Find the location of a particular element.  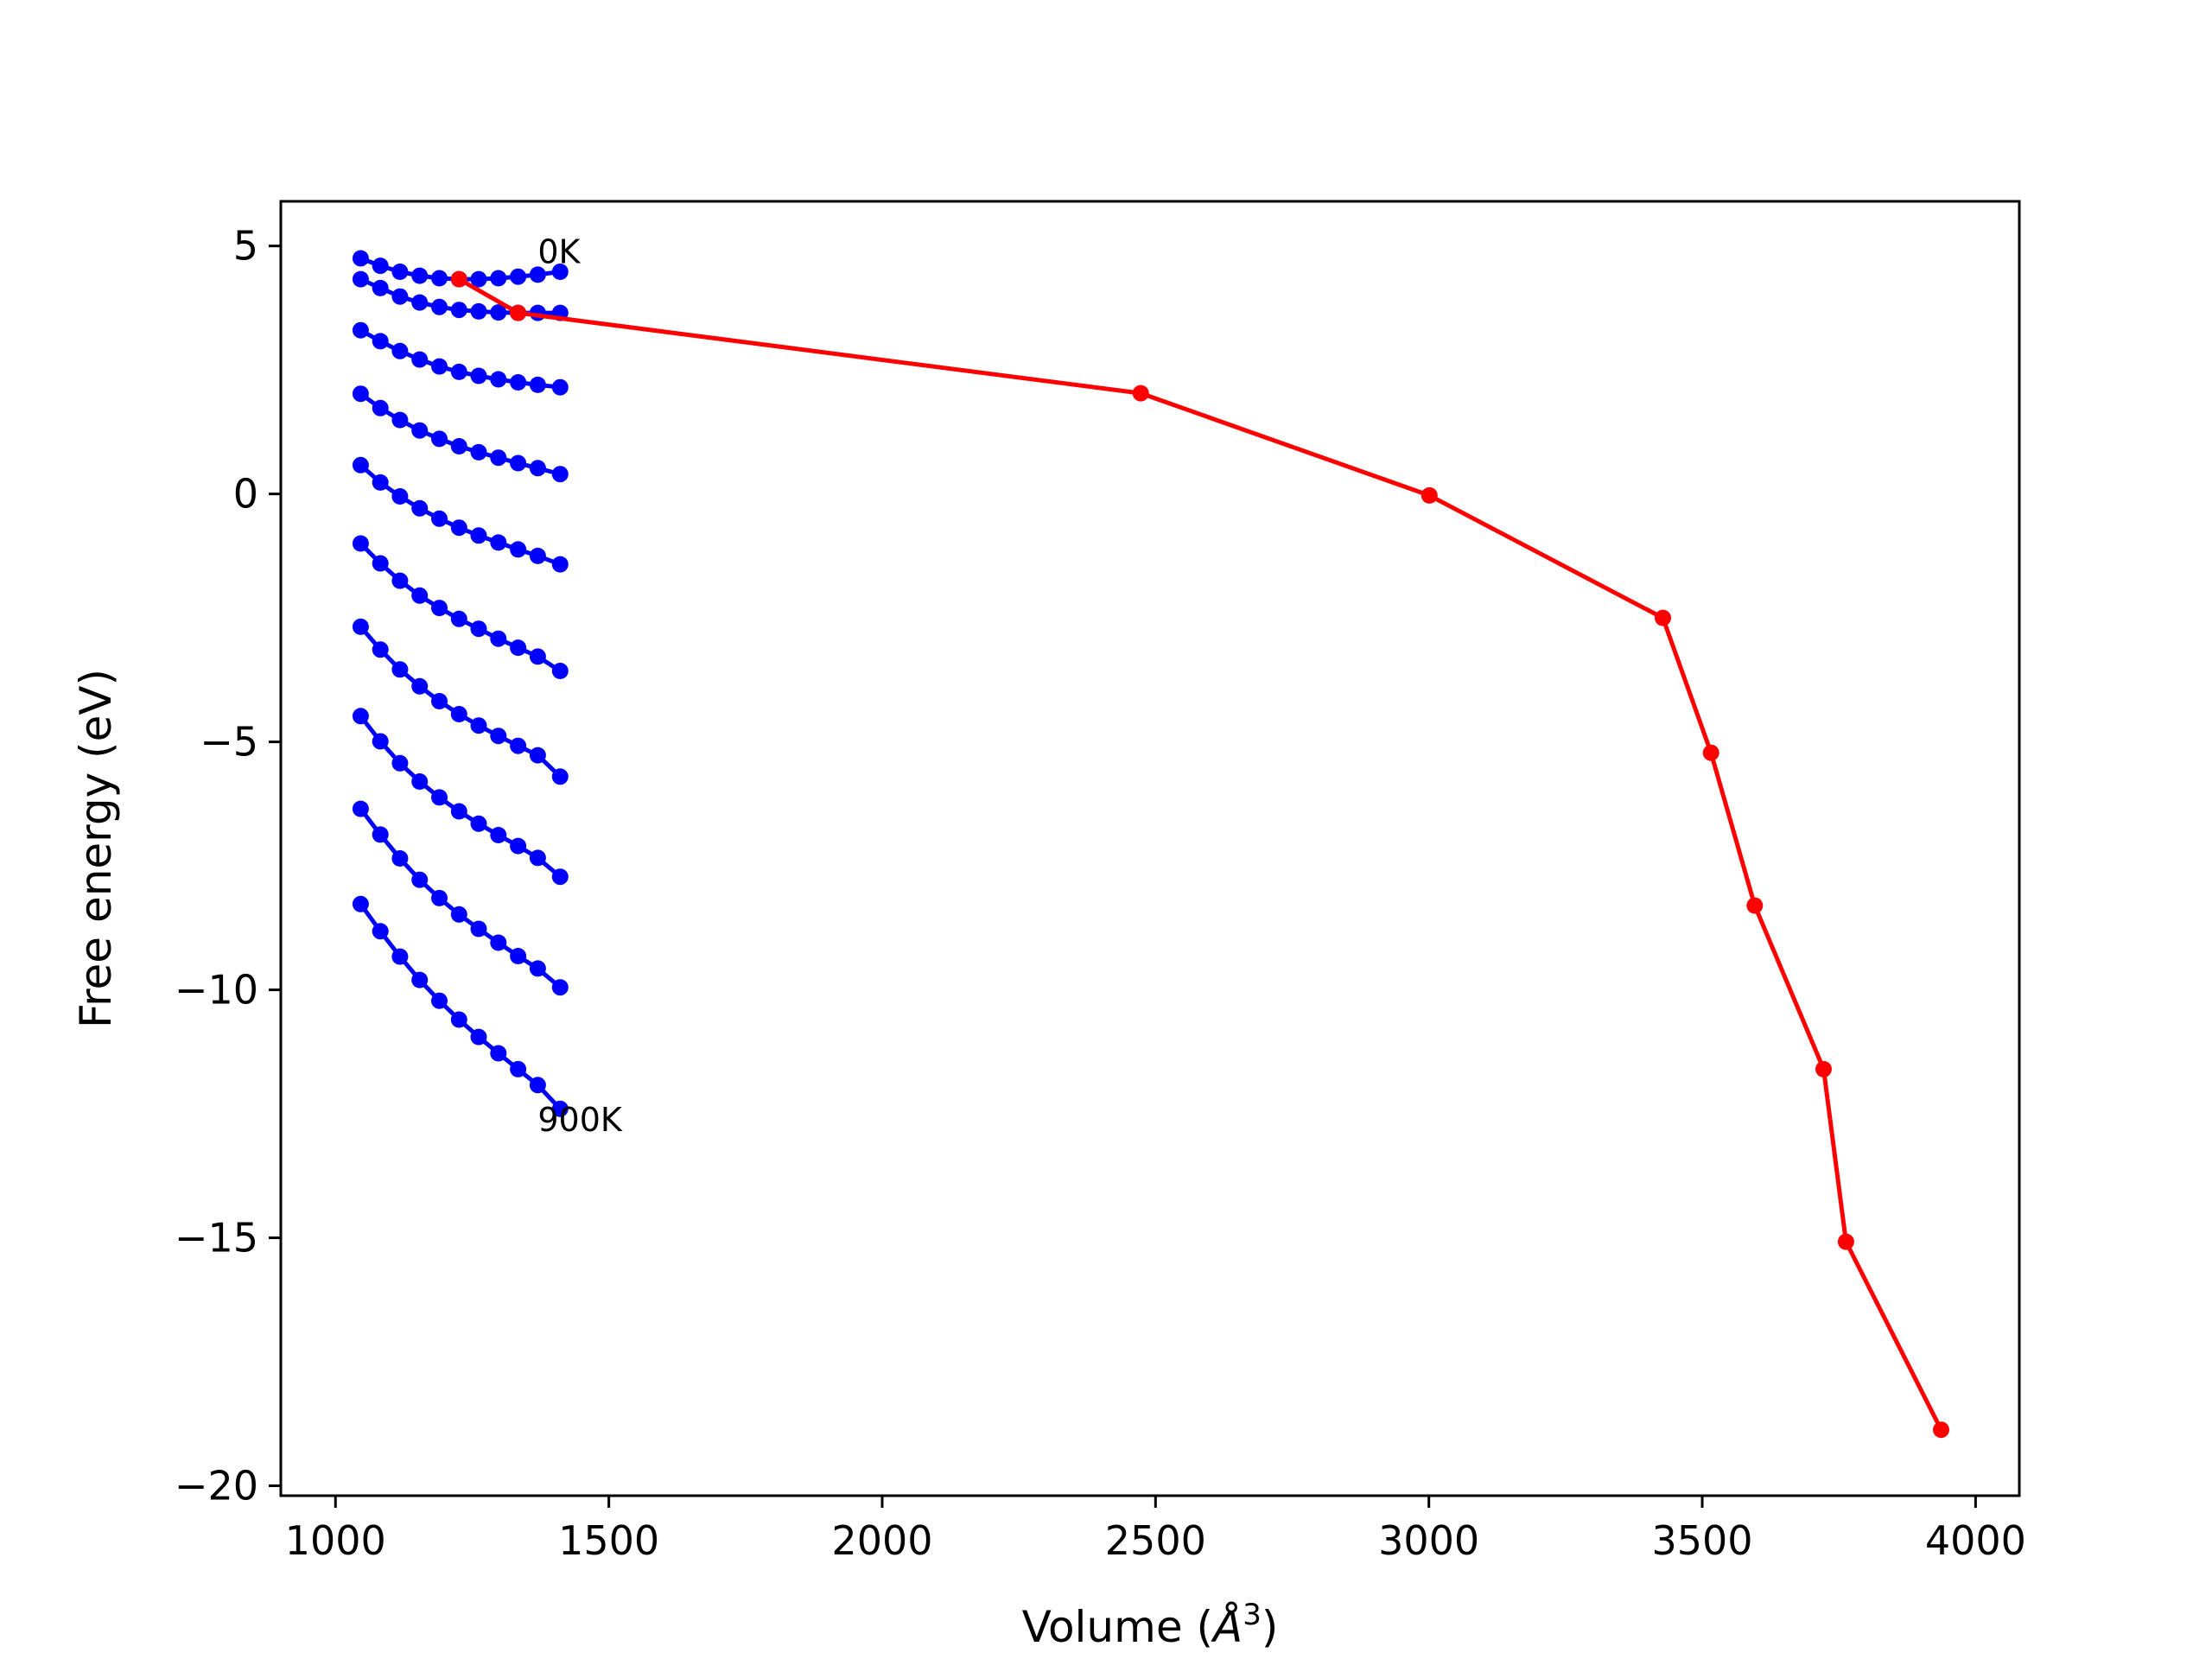

x-tick-label: 3500 is located at coordinates (1701, 1540).